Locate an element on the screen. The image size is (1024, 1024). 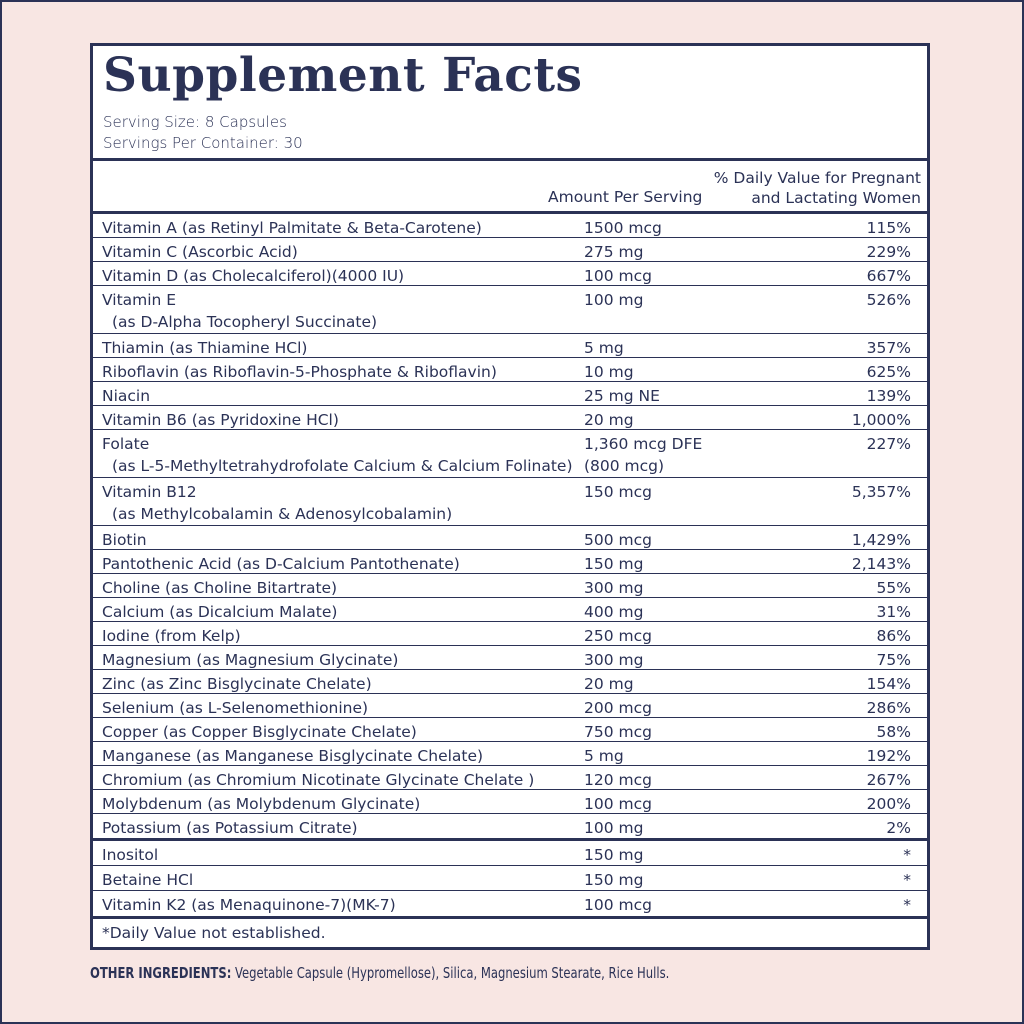
servings-per-container: Servings Per Container: 30 is located at coordinates (203, 143).